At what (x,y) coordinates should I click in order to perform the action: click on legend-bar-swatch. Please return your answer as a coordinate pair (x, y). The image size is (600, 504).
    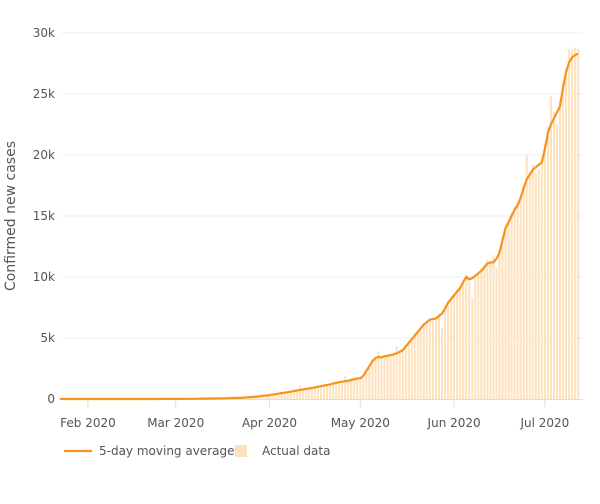
    Looking at the image, I should click on (241, 451).